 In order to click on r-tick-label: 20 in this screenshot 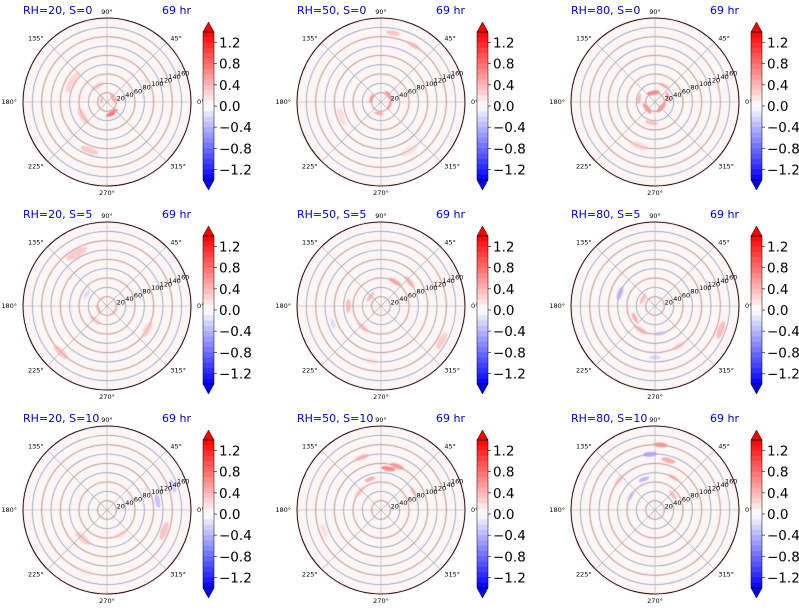, I will do `click(669, 98)`.